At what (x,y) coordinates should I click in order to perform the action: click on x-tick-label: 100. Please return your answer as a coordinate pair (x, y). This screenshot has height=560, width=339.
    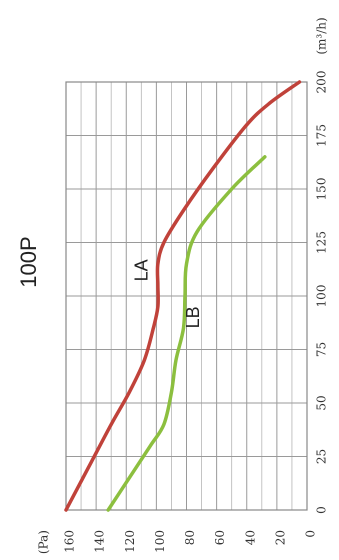
    Looking at the image, I should click on (322, 296).